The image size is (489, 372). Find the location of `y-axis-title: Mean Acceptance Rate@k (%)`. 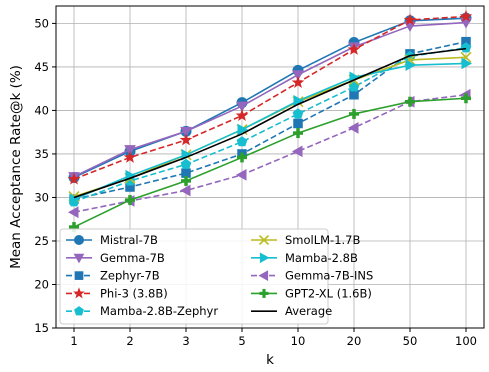

y-axis-title: Mean Acceptance Rate@k (%) is located at coordinates (16, 167).